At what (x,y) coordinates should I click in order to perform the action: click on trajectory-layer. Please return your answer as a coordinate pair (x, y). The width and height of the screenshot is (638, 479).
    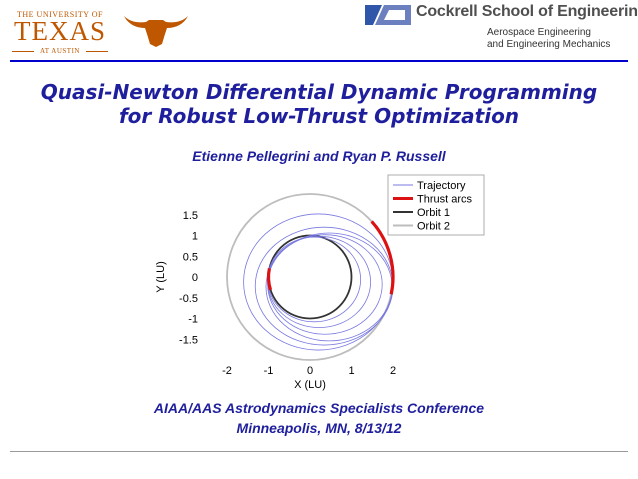
    Looking at the image, I should click on (318, 282).